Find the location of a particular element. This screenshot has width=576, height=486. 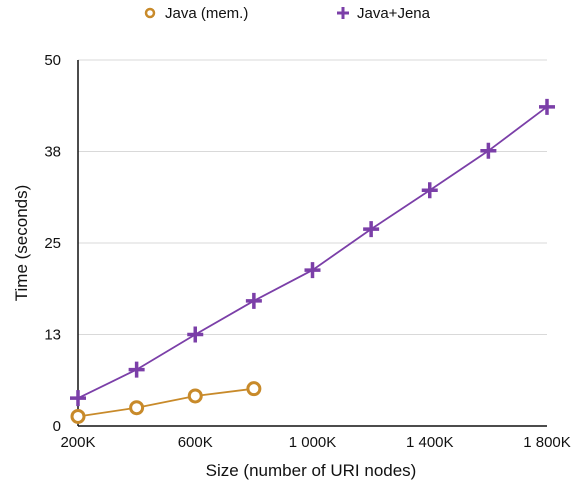

legend-label-java-jena: Java+Jena is located at coordinates (394, 13).